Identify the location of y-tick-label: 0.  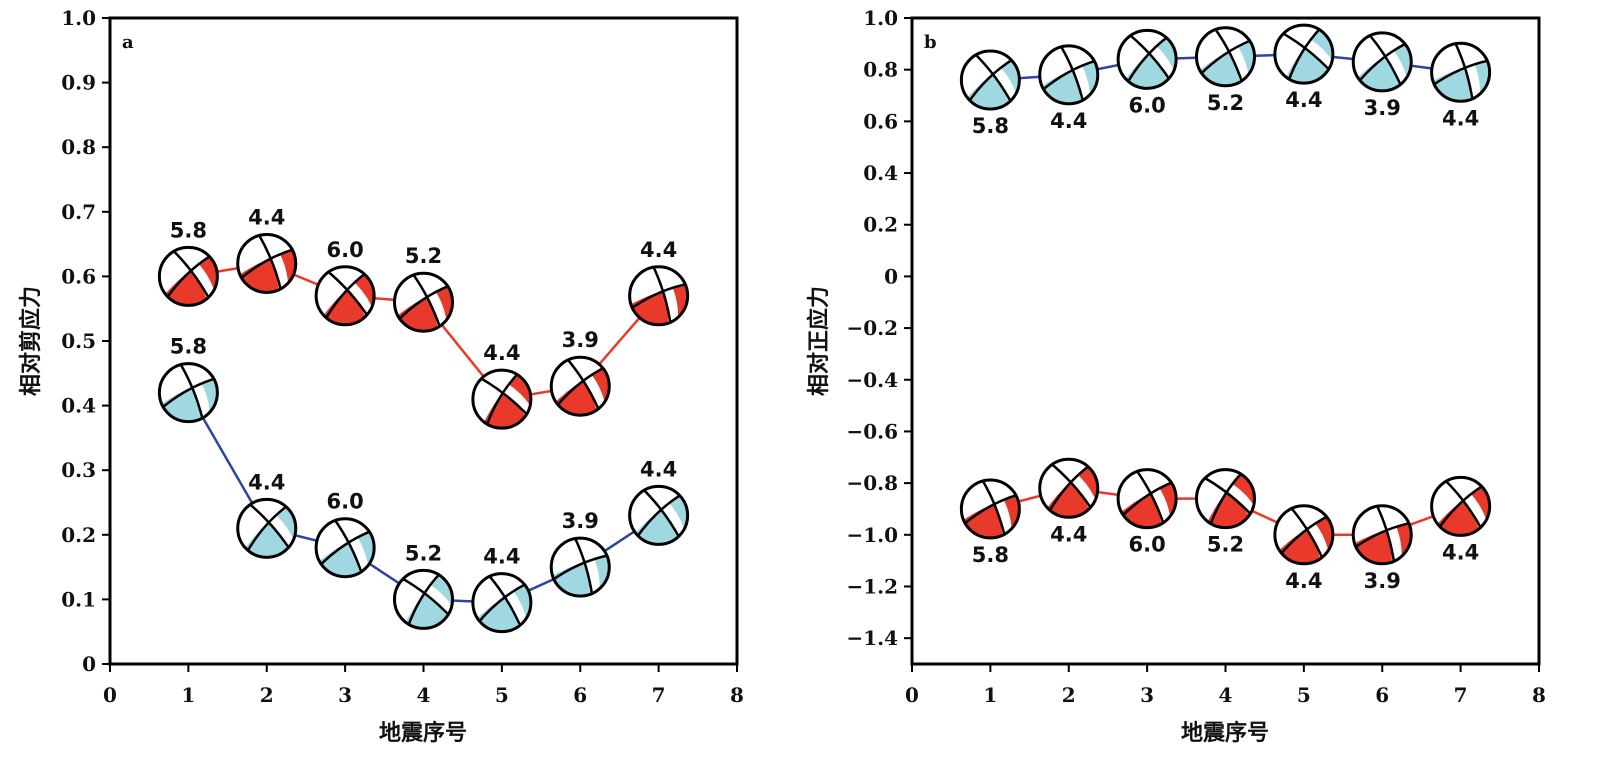
(89, 664).